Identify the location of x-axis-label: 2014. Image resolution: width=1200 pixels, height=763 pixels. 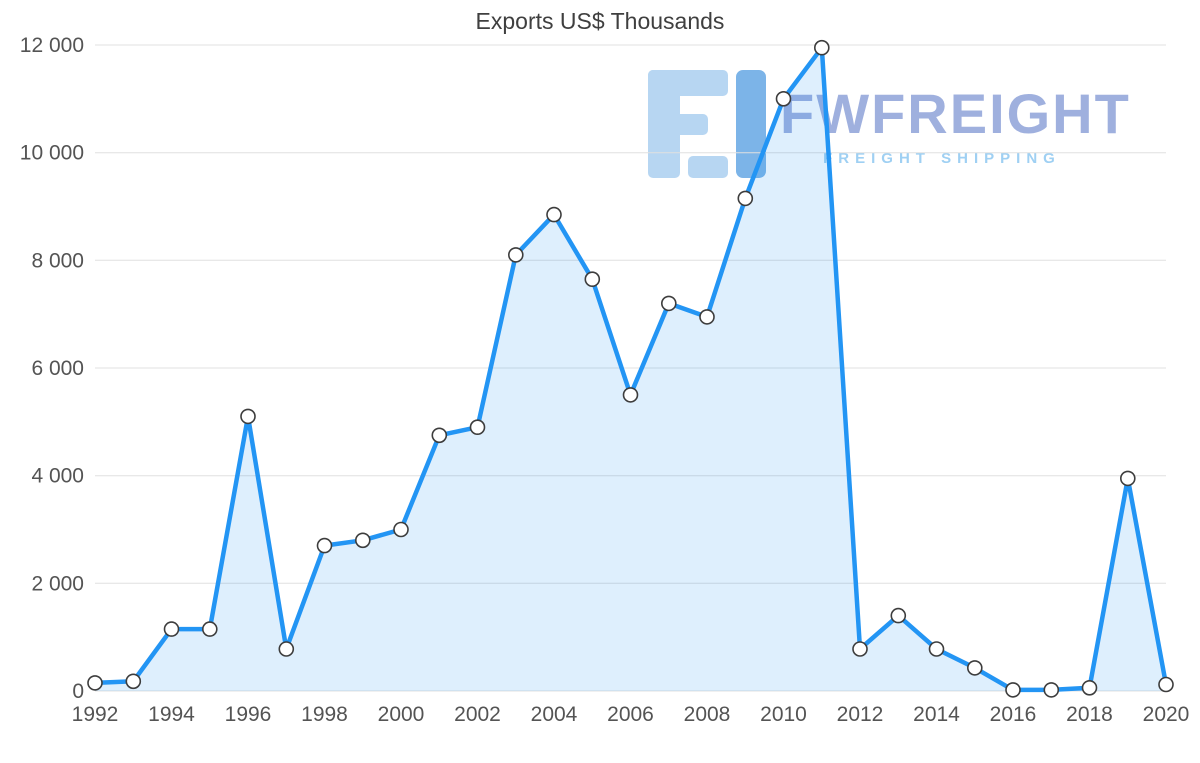
(936, 714).